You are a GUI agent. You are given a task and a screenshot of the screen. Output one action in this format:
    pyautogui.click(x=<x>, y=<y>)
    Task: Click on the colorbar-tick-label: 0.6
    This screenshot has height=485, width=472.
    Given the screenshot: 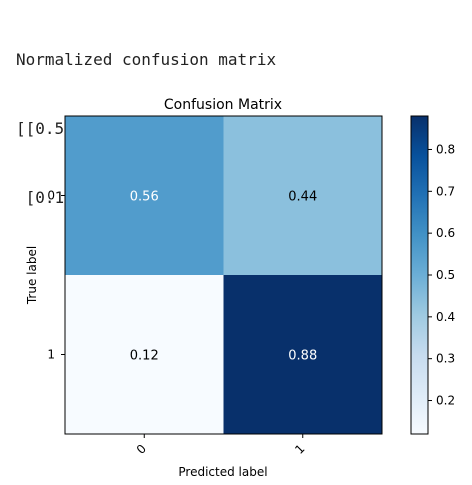 What is the action you would take?
    pyautogui.click(x=445, y=233)
    